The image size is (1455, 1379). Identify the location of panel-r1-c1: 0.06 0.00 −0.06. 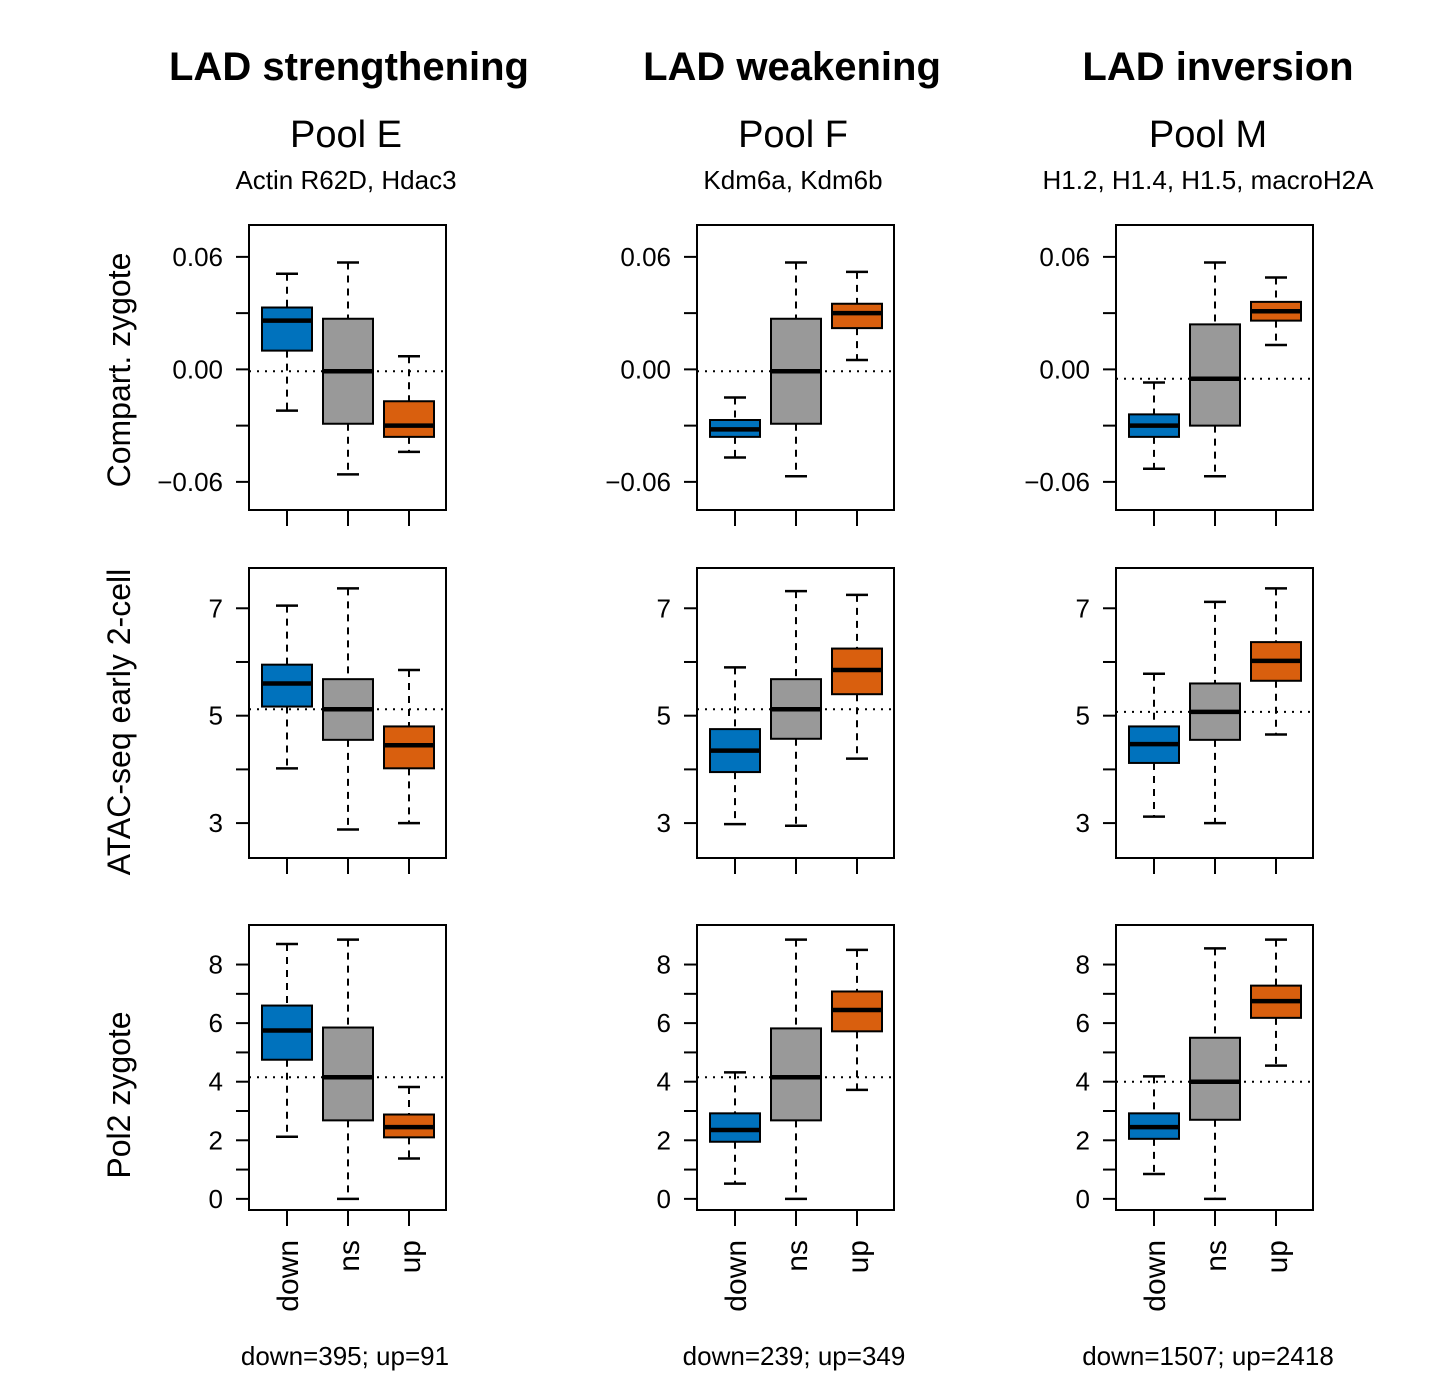
(302, 375).